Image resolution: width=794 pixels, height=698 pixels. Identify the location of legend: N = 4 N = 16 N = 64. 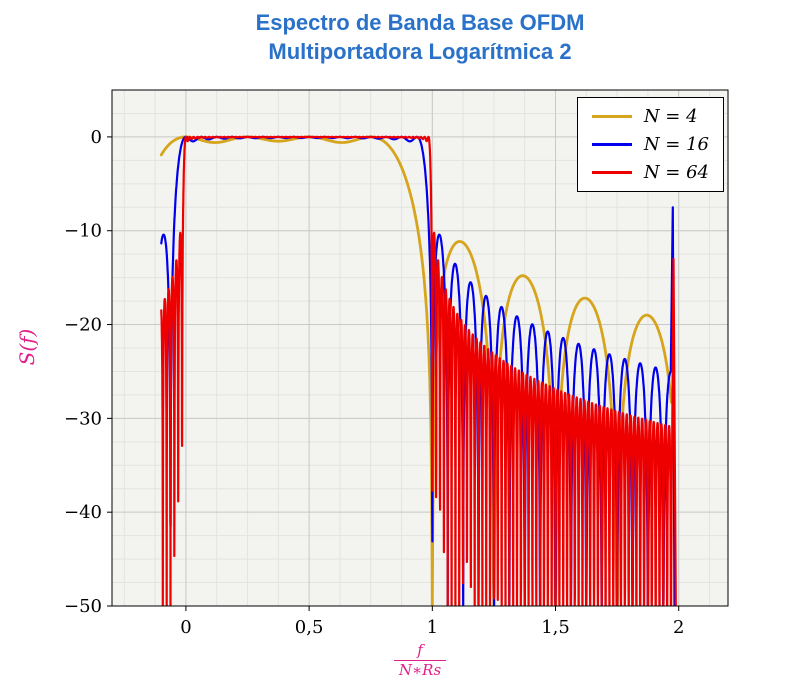
(650, 144).